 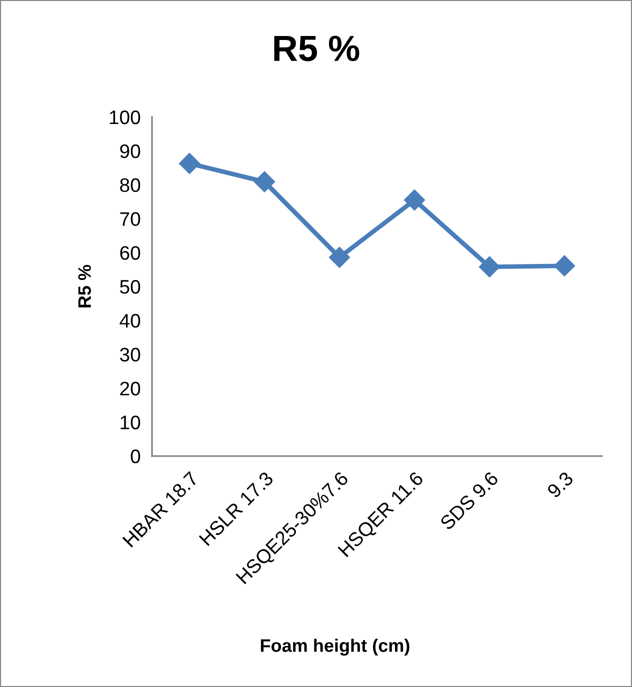 I want to click on y-tick-label: 70, so click(x=130, y=219).